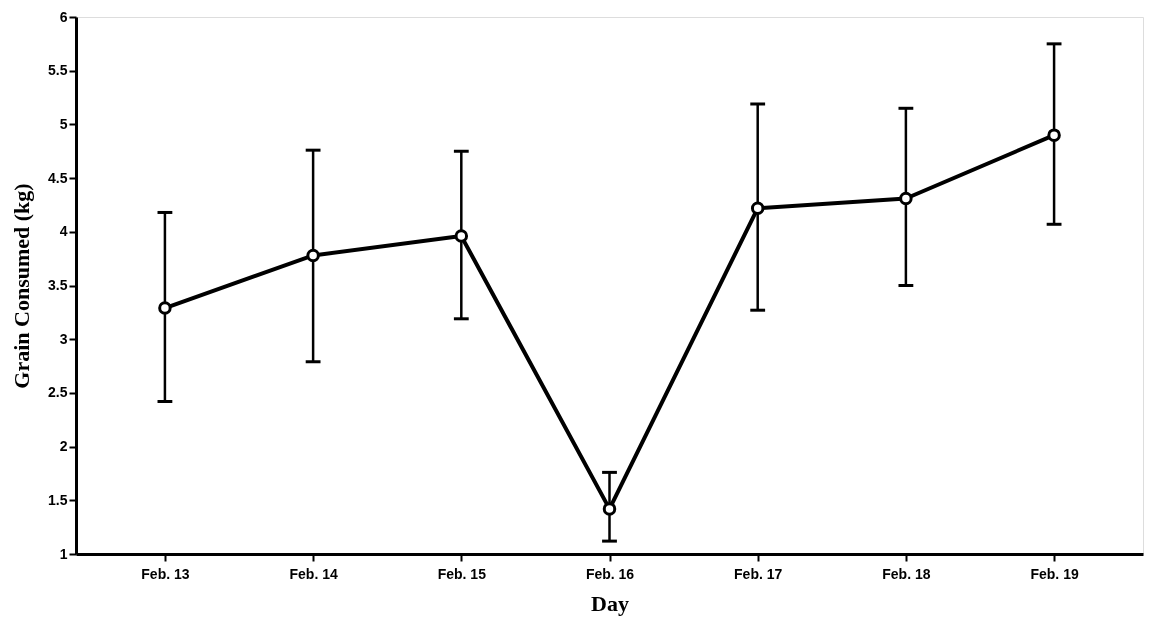 The width and height of the screenshot is (1153, 624). What do you see at coordinates (63, 338) in the screenshot?
I see `y-tick-label: 3` at bounding box center [63, 338].